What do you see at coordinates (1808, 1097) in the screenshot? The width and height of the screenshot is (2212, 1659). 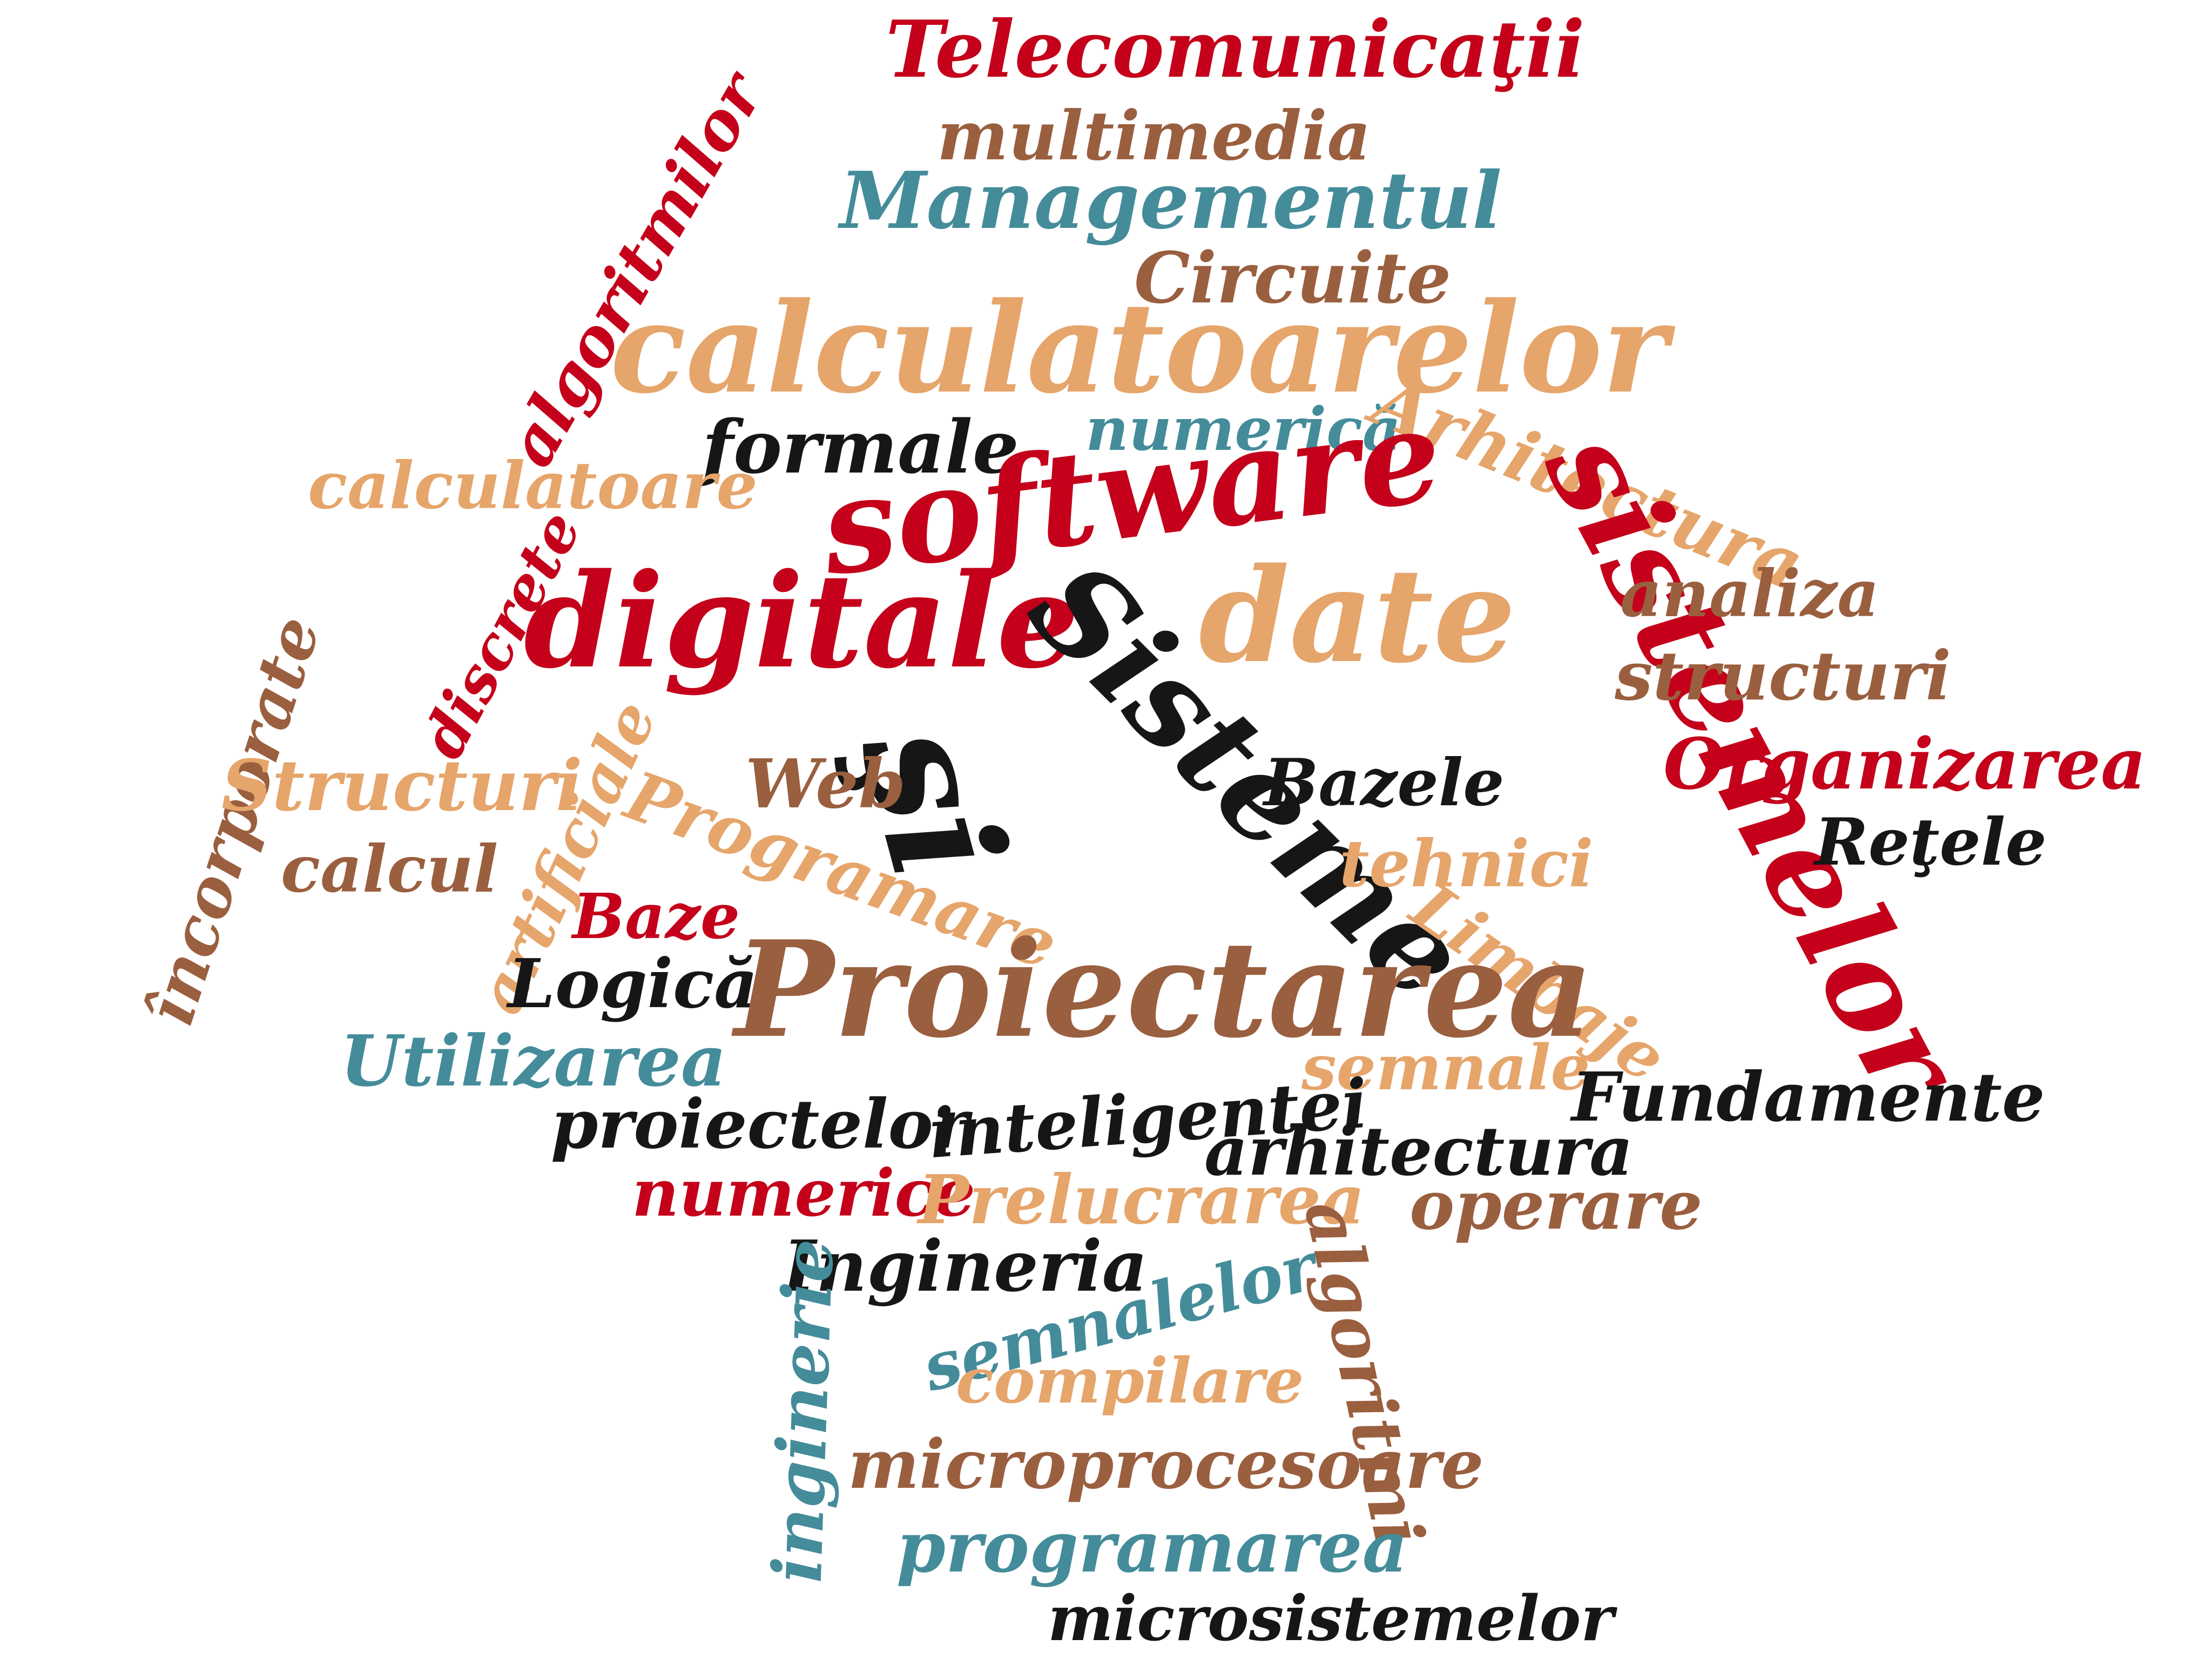 I see `word-fundamente: Fundamente` at bounding box center [1808, 1097].